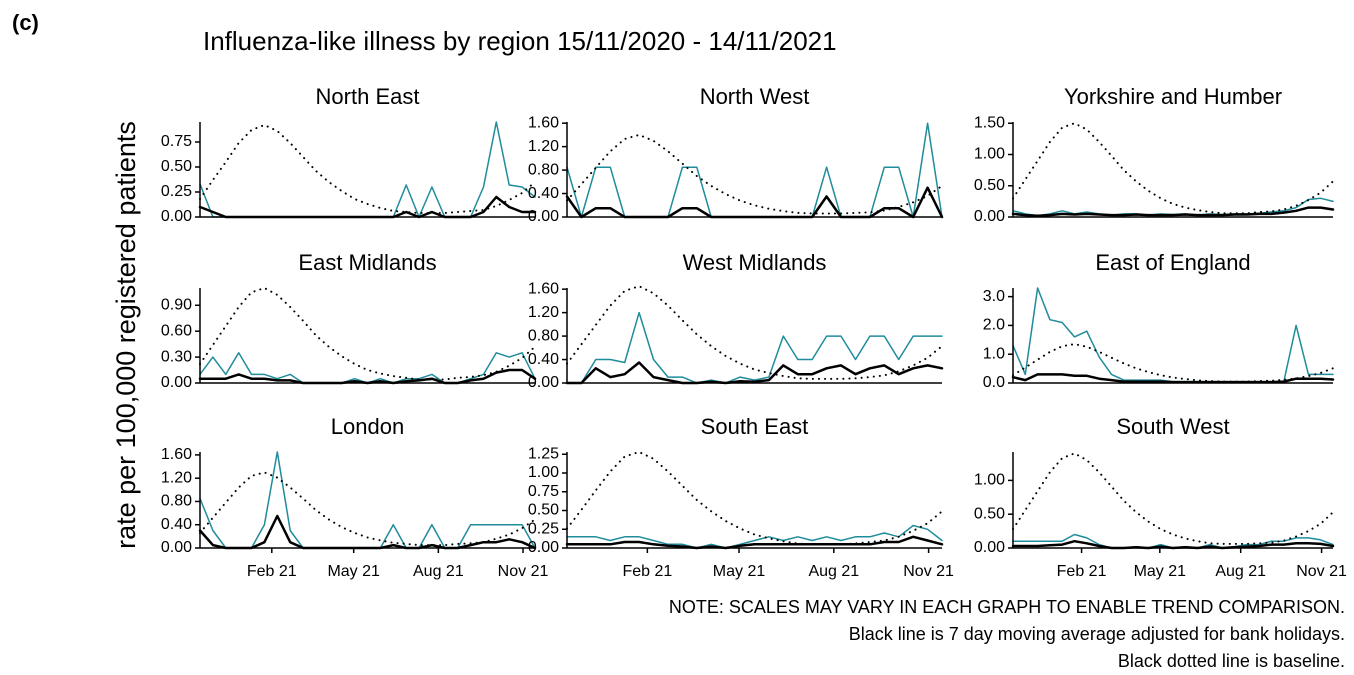  What do you see at coordinates (1172, 262) in the screenshot?
I see `panel-title: East of England` at bounding box center [1172, 262].